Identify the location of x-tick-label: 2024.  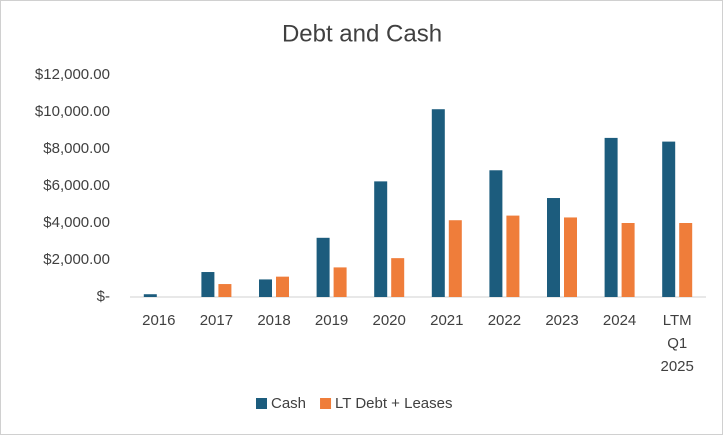
(619, 320).